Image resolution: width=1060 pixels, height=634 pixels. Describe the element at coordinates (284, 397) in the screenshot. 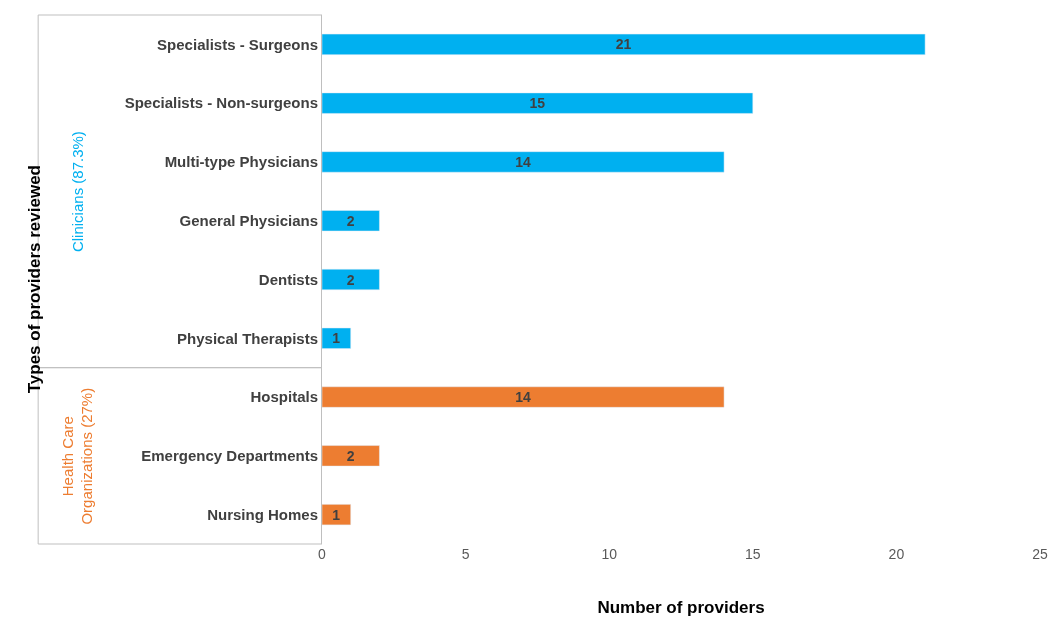

I see `y-tick-label: Hospitals` at that location.